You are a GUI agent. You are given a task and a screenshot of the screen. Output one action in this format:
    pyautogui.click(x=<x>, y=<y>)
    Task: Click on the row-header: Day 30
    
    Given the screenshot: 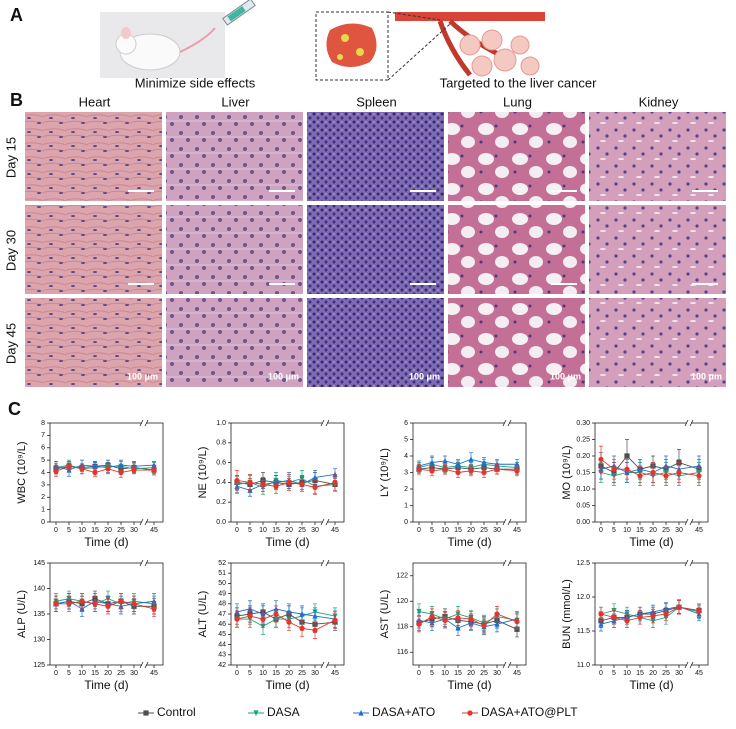 What is the action you would take?
    pyautogui.click(x=10, y=250)
    